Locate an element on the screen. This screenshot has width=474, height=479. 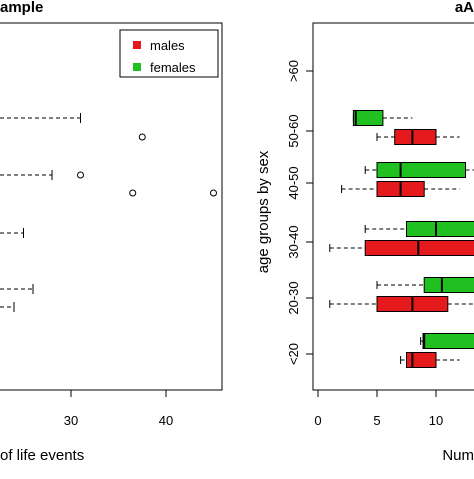
legend: males females is located at coordinates (169, 53).